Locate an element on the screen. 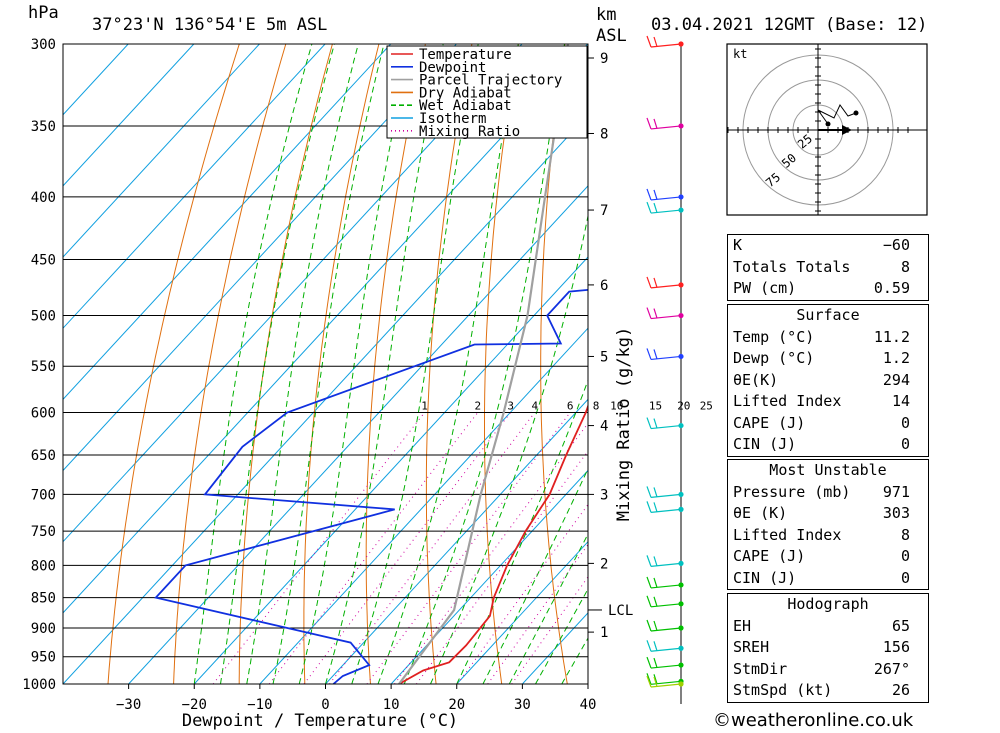  legend-label: Dewpoint is located at coordinates (452, 68).